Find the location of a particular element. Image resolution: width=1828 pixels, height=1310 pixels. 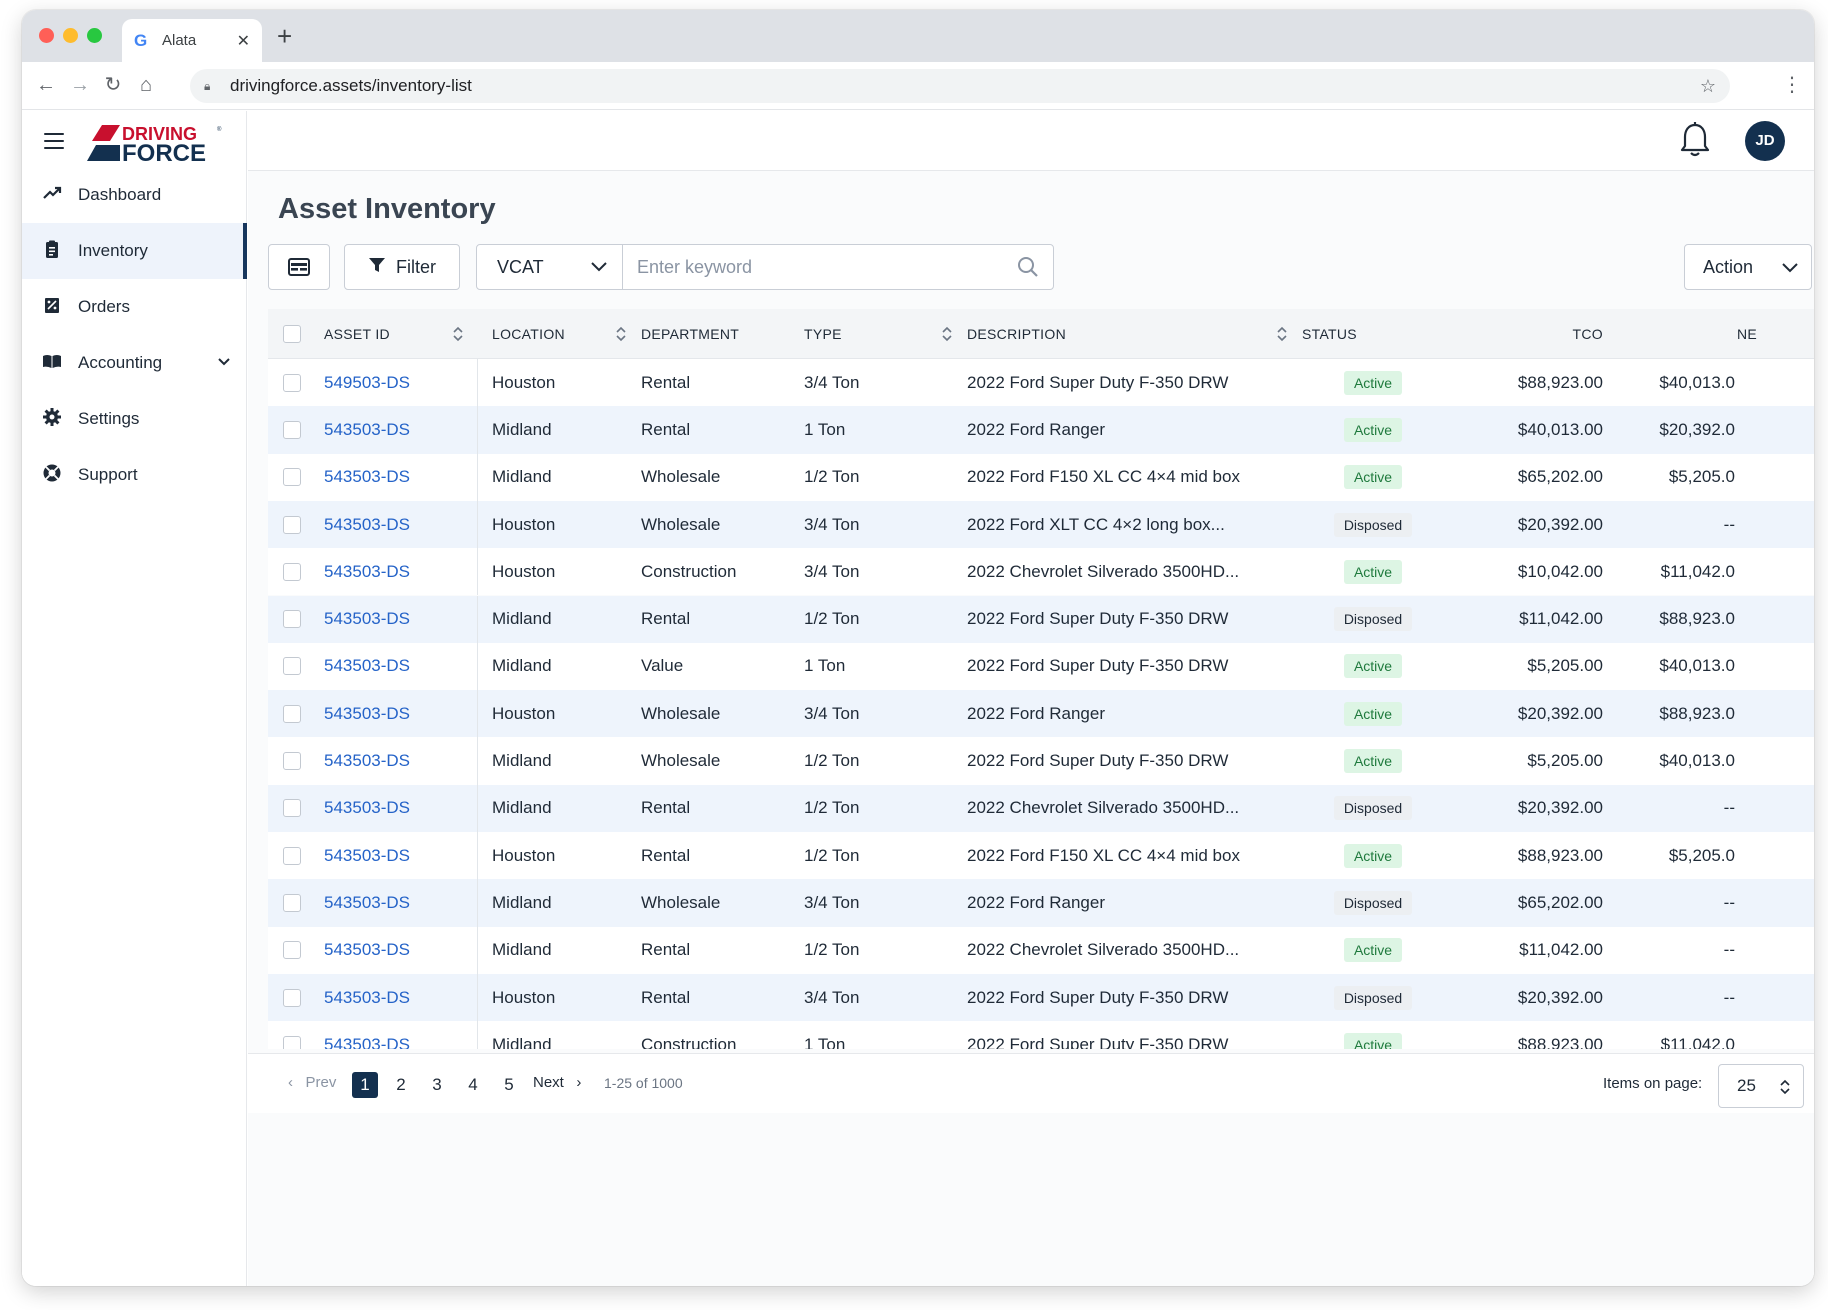

asset-id-link: 549503-DS is located at coordinates (367, 382).